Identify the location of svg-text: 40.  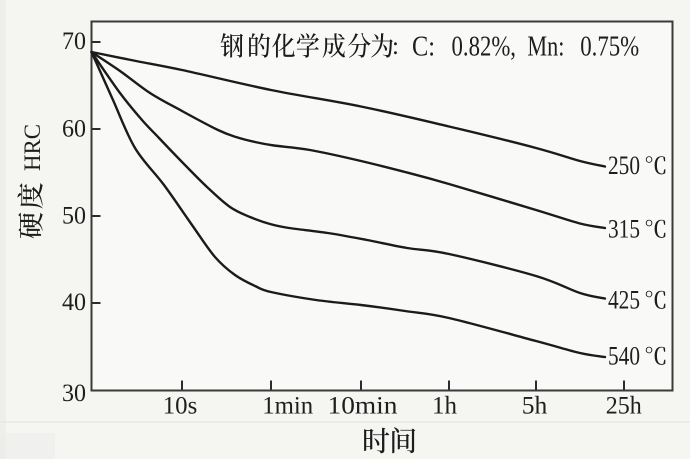
(74, 302).